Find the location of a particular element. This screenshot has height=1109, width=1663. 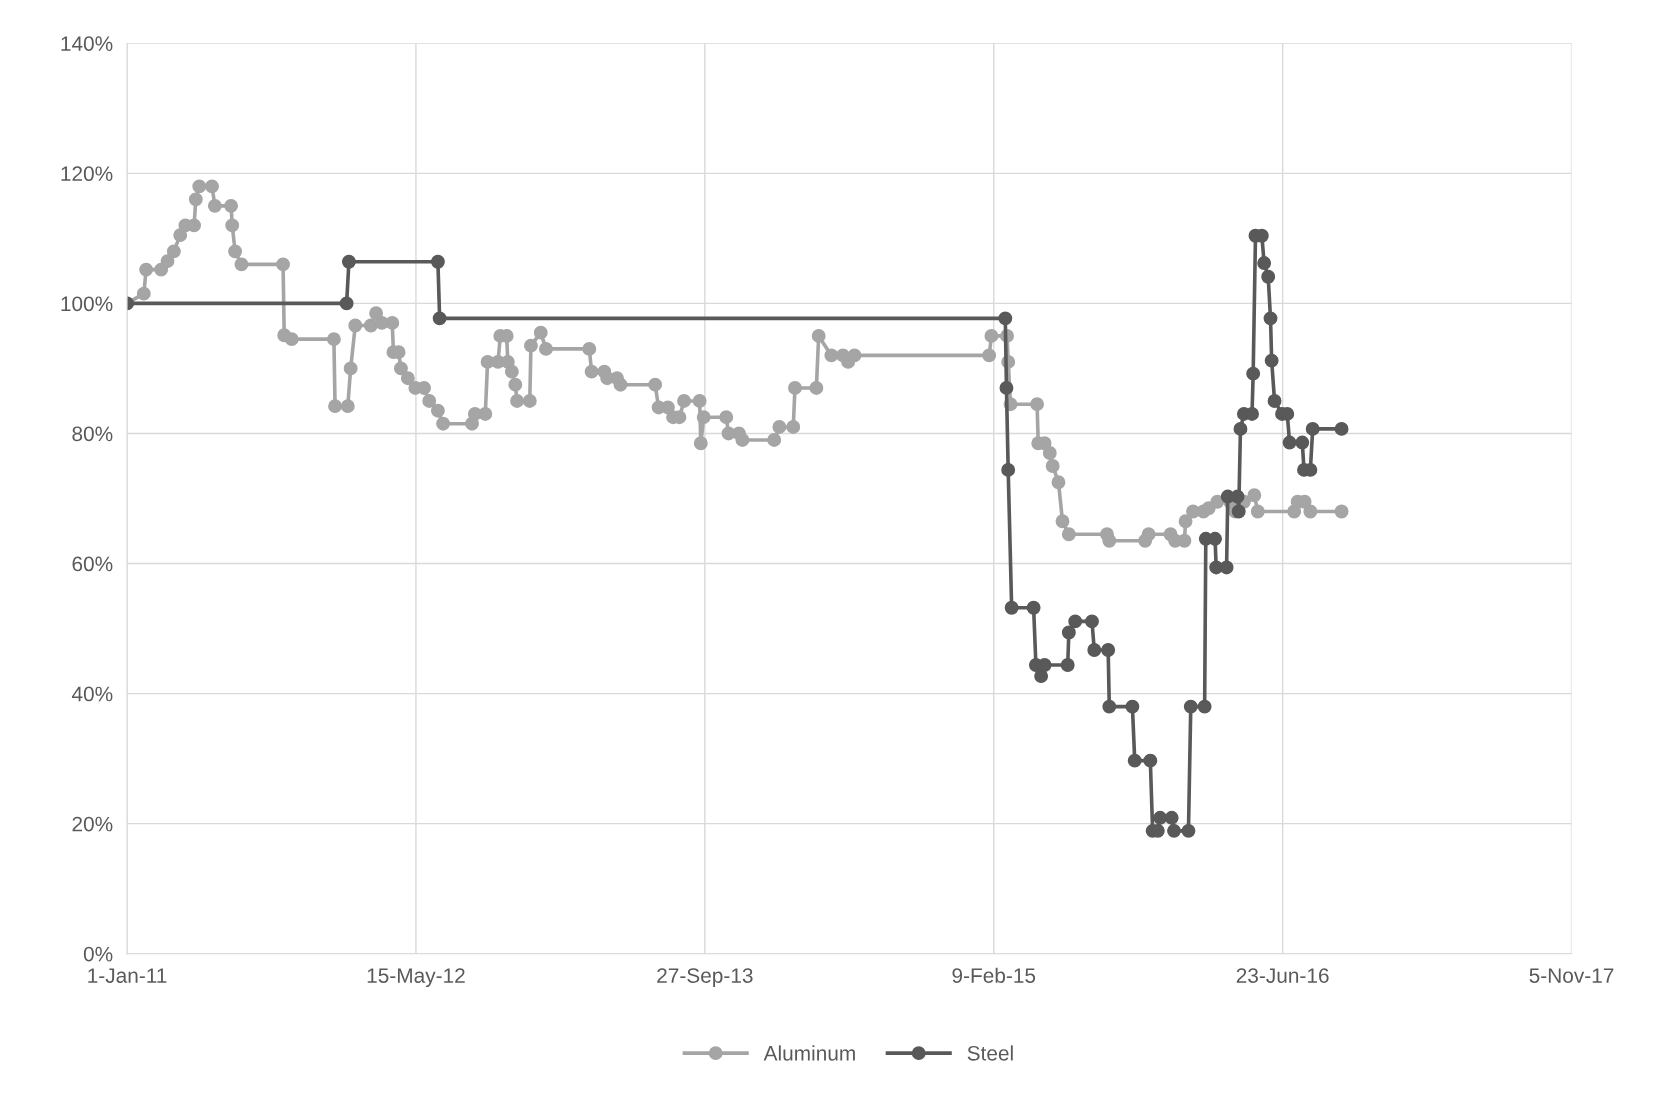

y-tick-label: 140% is located at coordinates (87, 43).